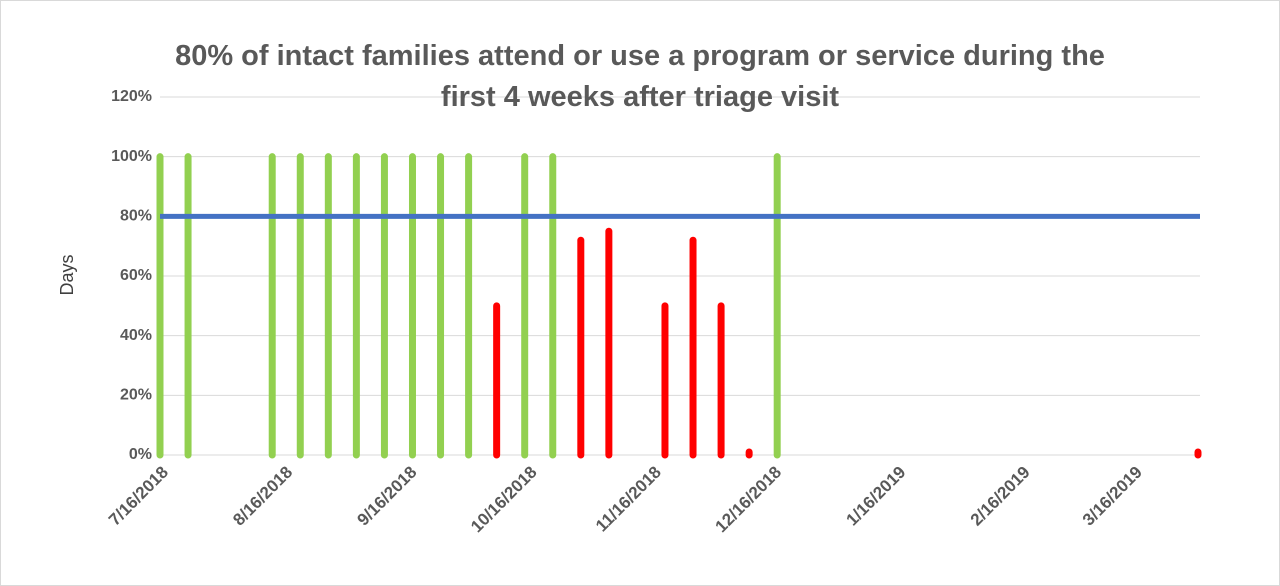 The height and width of the screenshot is (586, 1280). Describe the element at coordinates (136, 275) in the screenshot. I see `y-tick-label: 60%` at that location.